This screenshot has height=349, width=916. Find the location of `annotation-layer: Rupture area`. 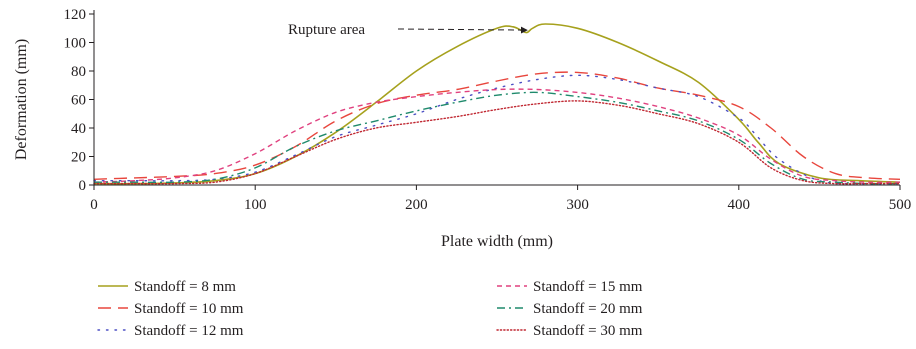

annotation-layer: Rupture area is located at coordinates (408, 30).